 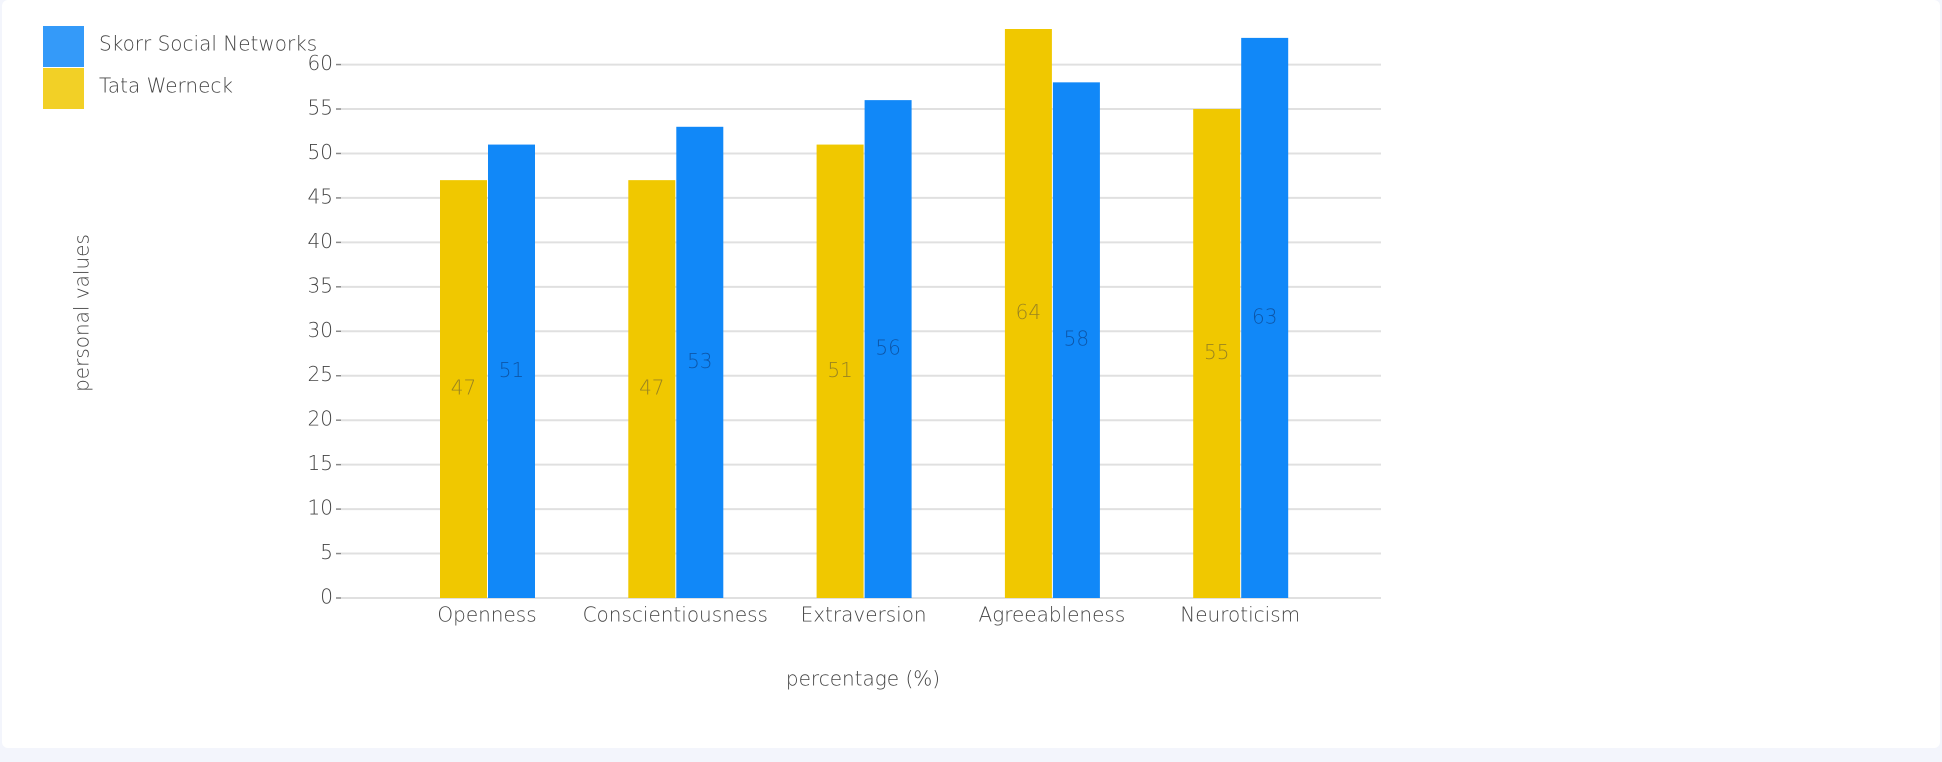 What do you see at coordinates (675, 615) in the screenshot?
I see `x-tick-label: Conscientiousness` at bounding box center [675, 615].